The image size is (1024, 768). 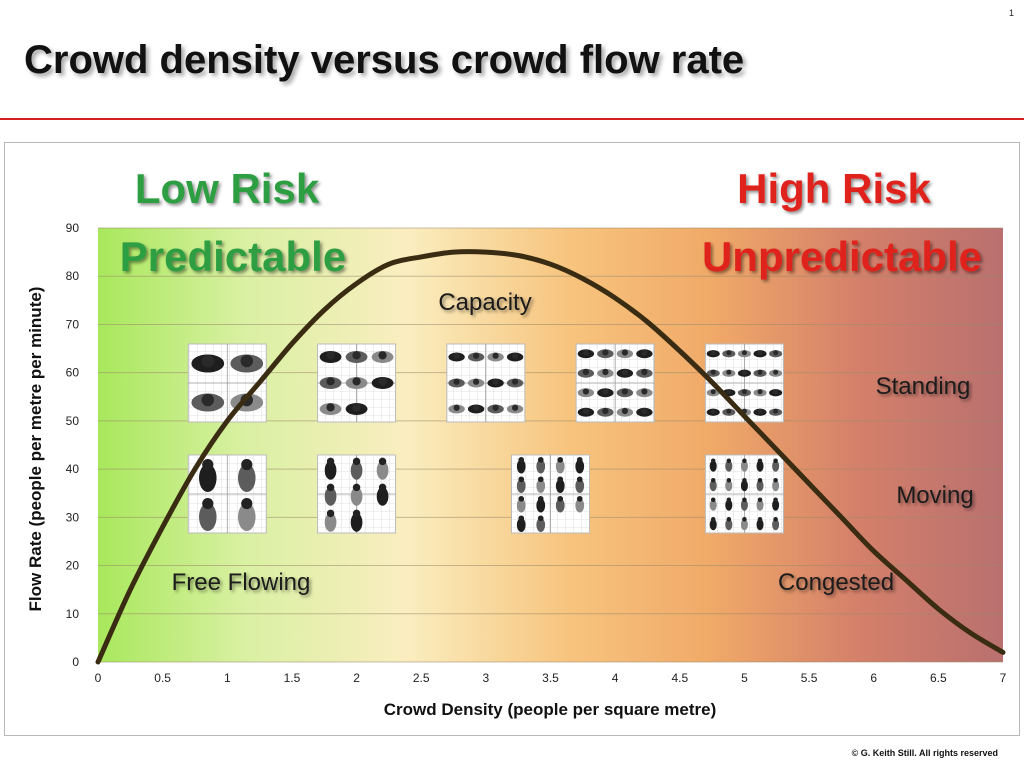 I want to click on high-risk-label: High Risk, so click(x=834, y=188).